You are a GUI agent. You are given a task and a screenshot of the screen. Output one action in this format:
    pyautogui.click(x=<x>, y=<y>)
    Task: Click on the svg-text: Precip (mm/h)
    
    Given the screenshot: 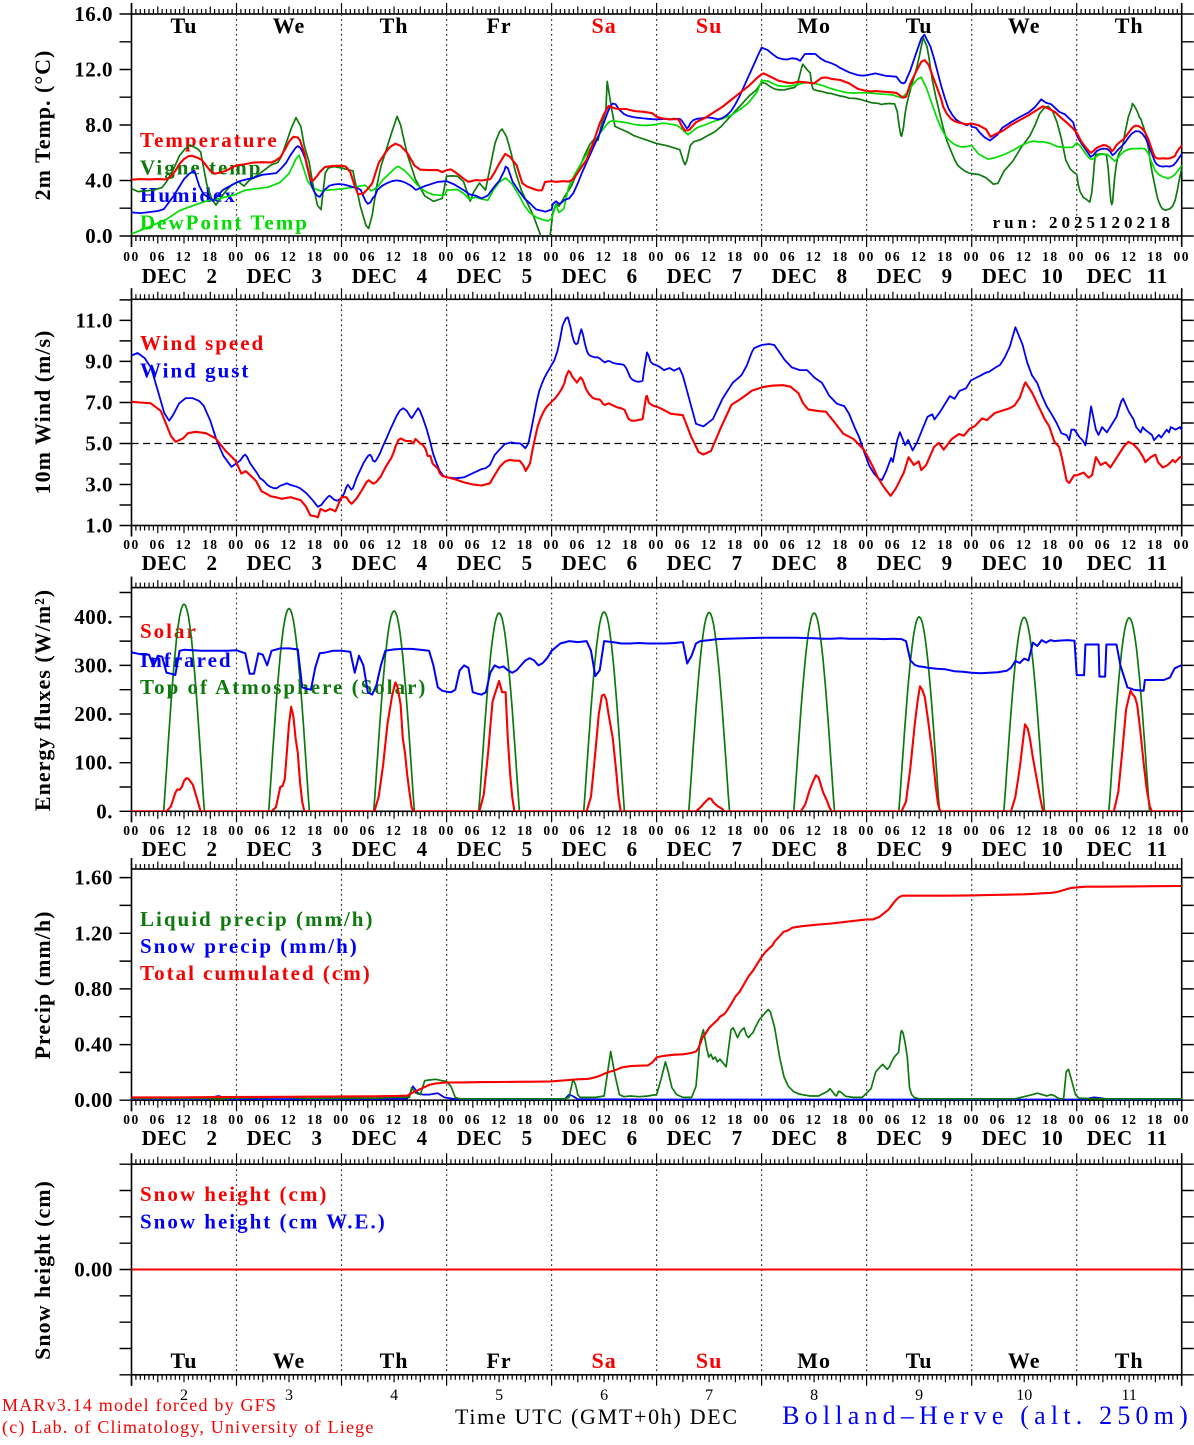 What is the action you would take?
    pyautogui.click(x=42, y=985)
    